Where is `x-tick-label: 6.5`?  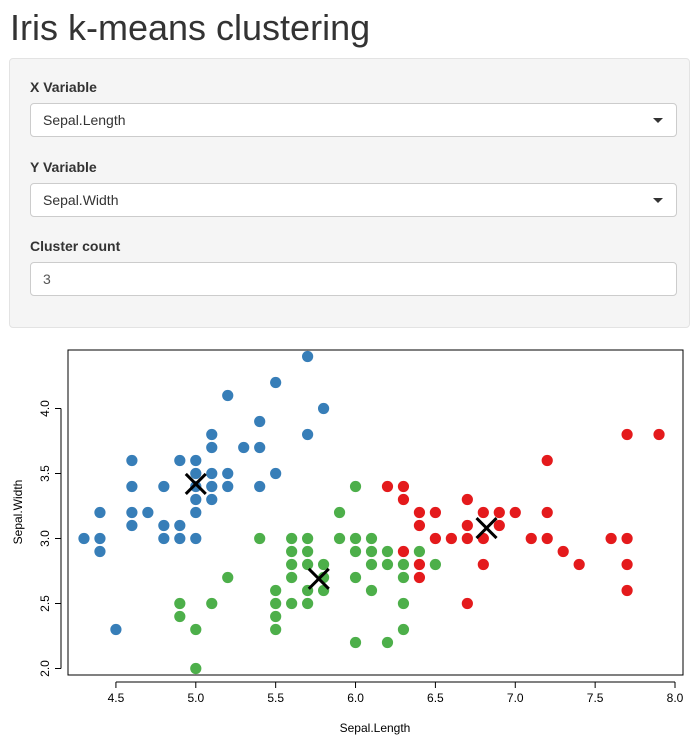
x-tick-label: 6.5 is located at coordinates (435, 698).